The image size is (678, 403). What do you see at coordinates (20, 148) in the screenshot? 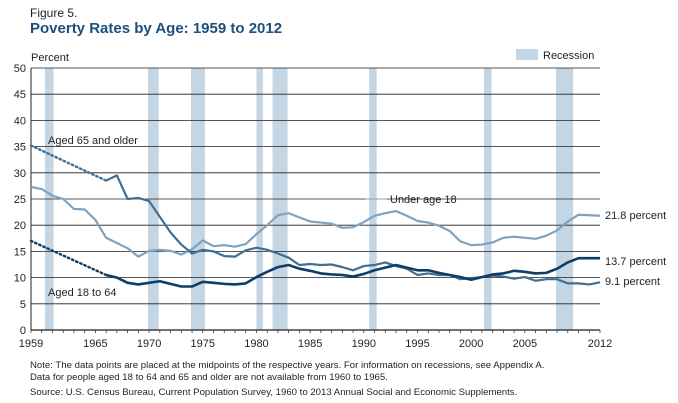
I see `y-tick-label-35: 35` at bounding box center [20, 148].